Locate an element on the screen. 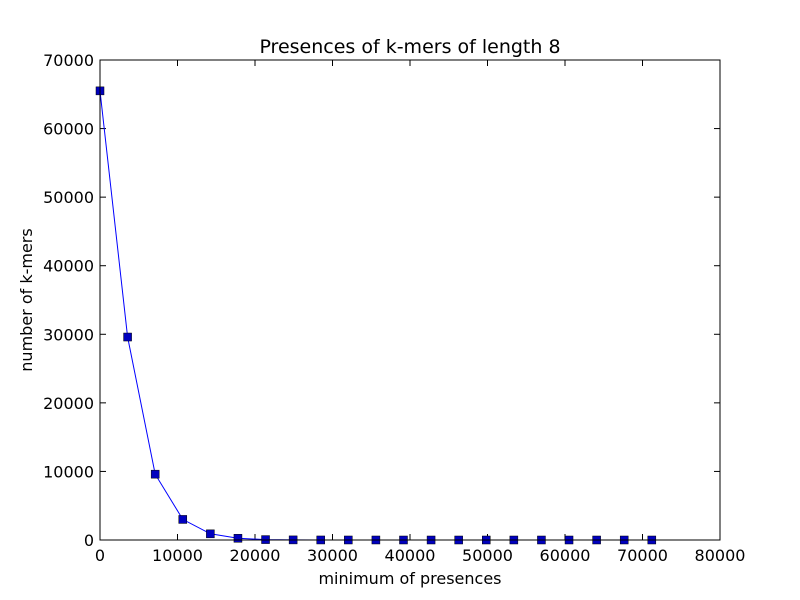  y-tick-label: 60000 is located at coordinates (68, 129).